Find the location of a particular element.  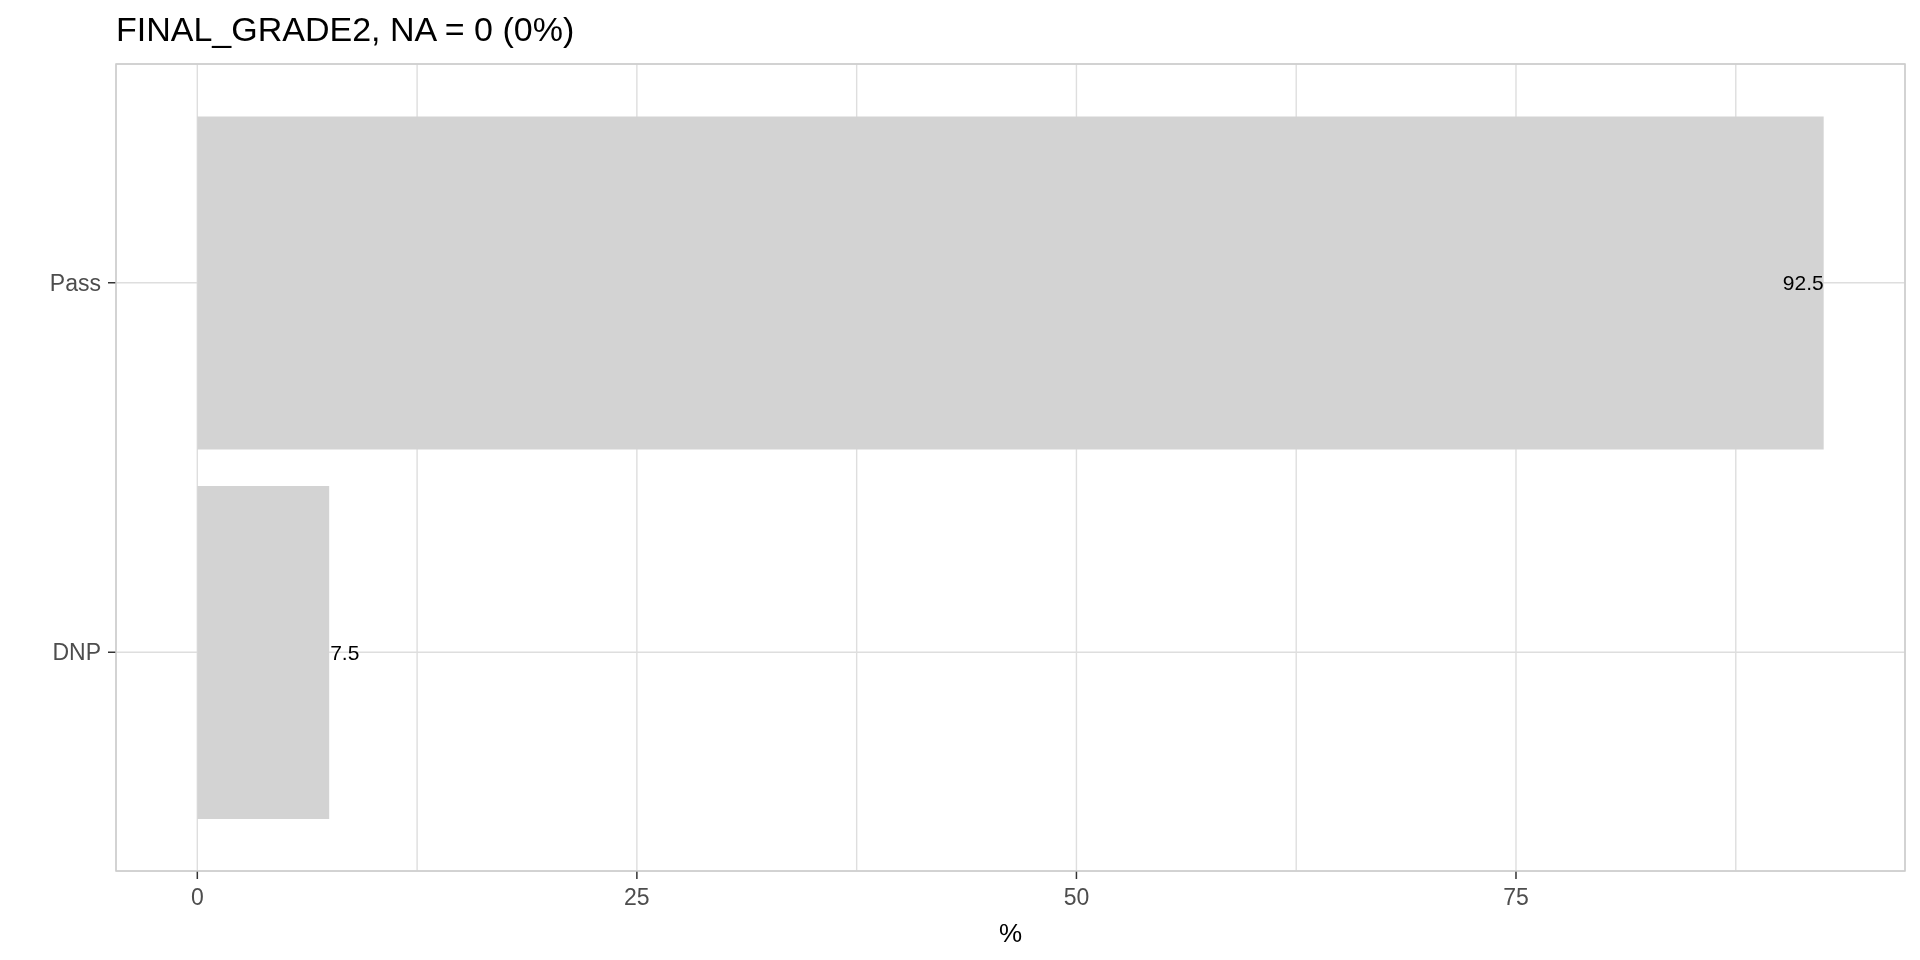

x-tick-label: 25 is located at coordinates (637, 897).